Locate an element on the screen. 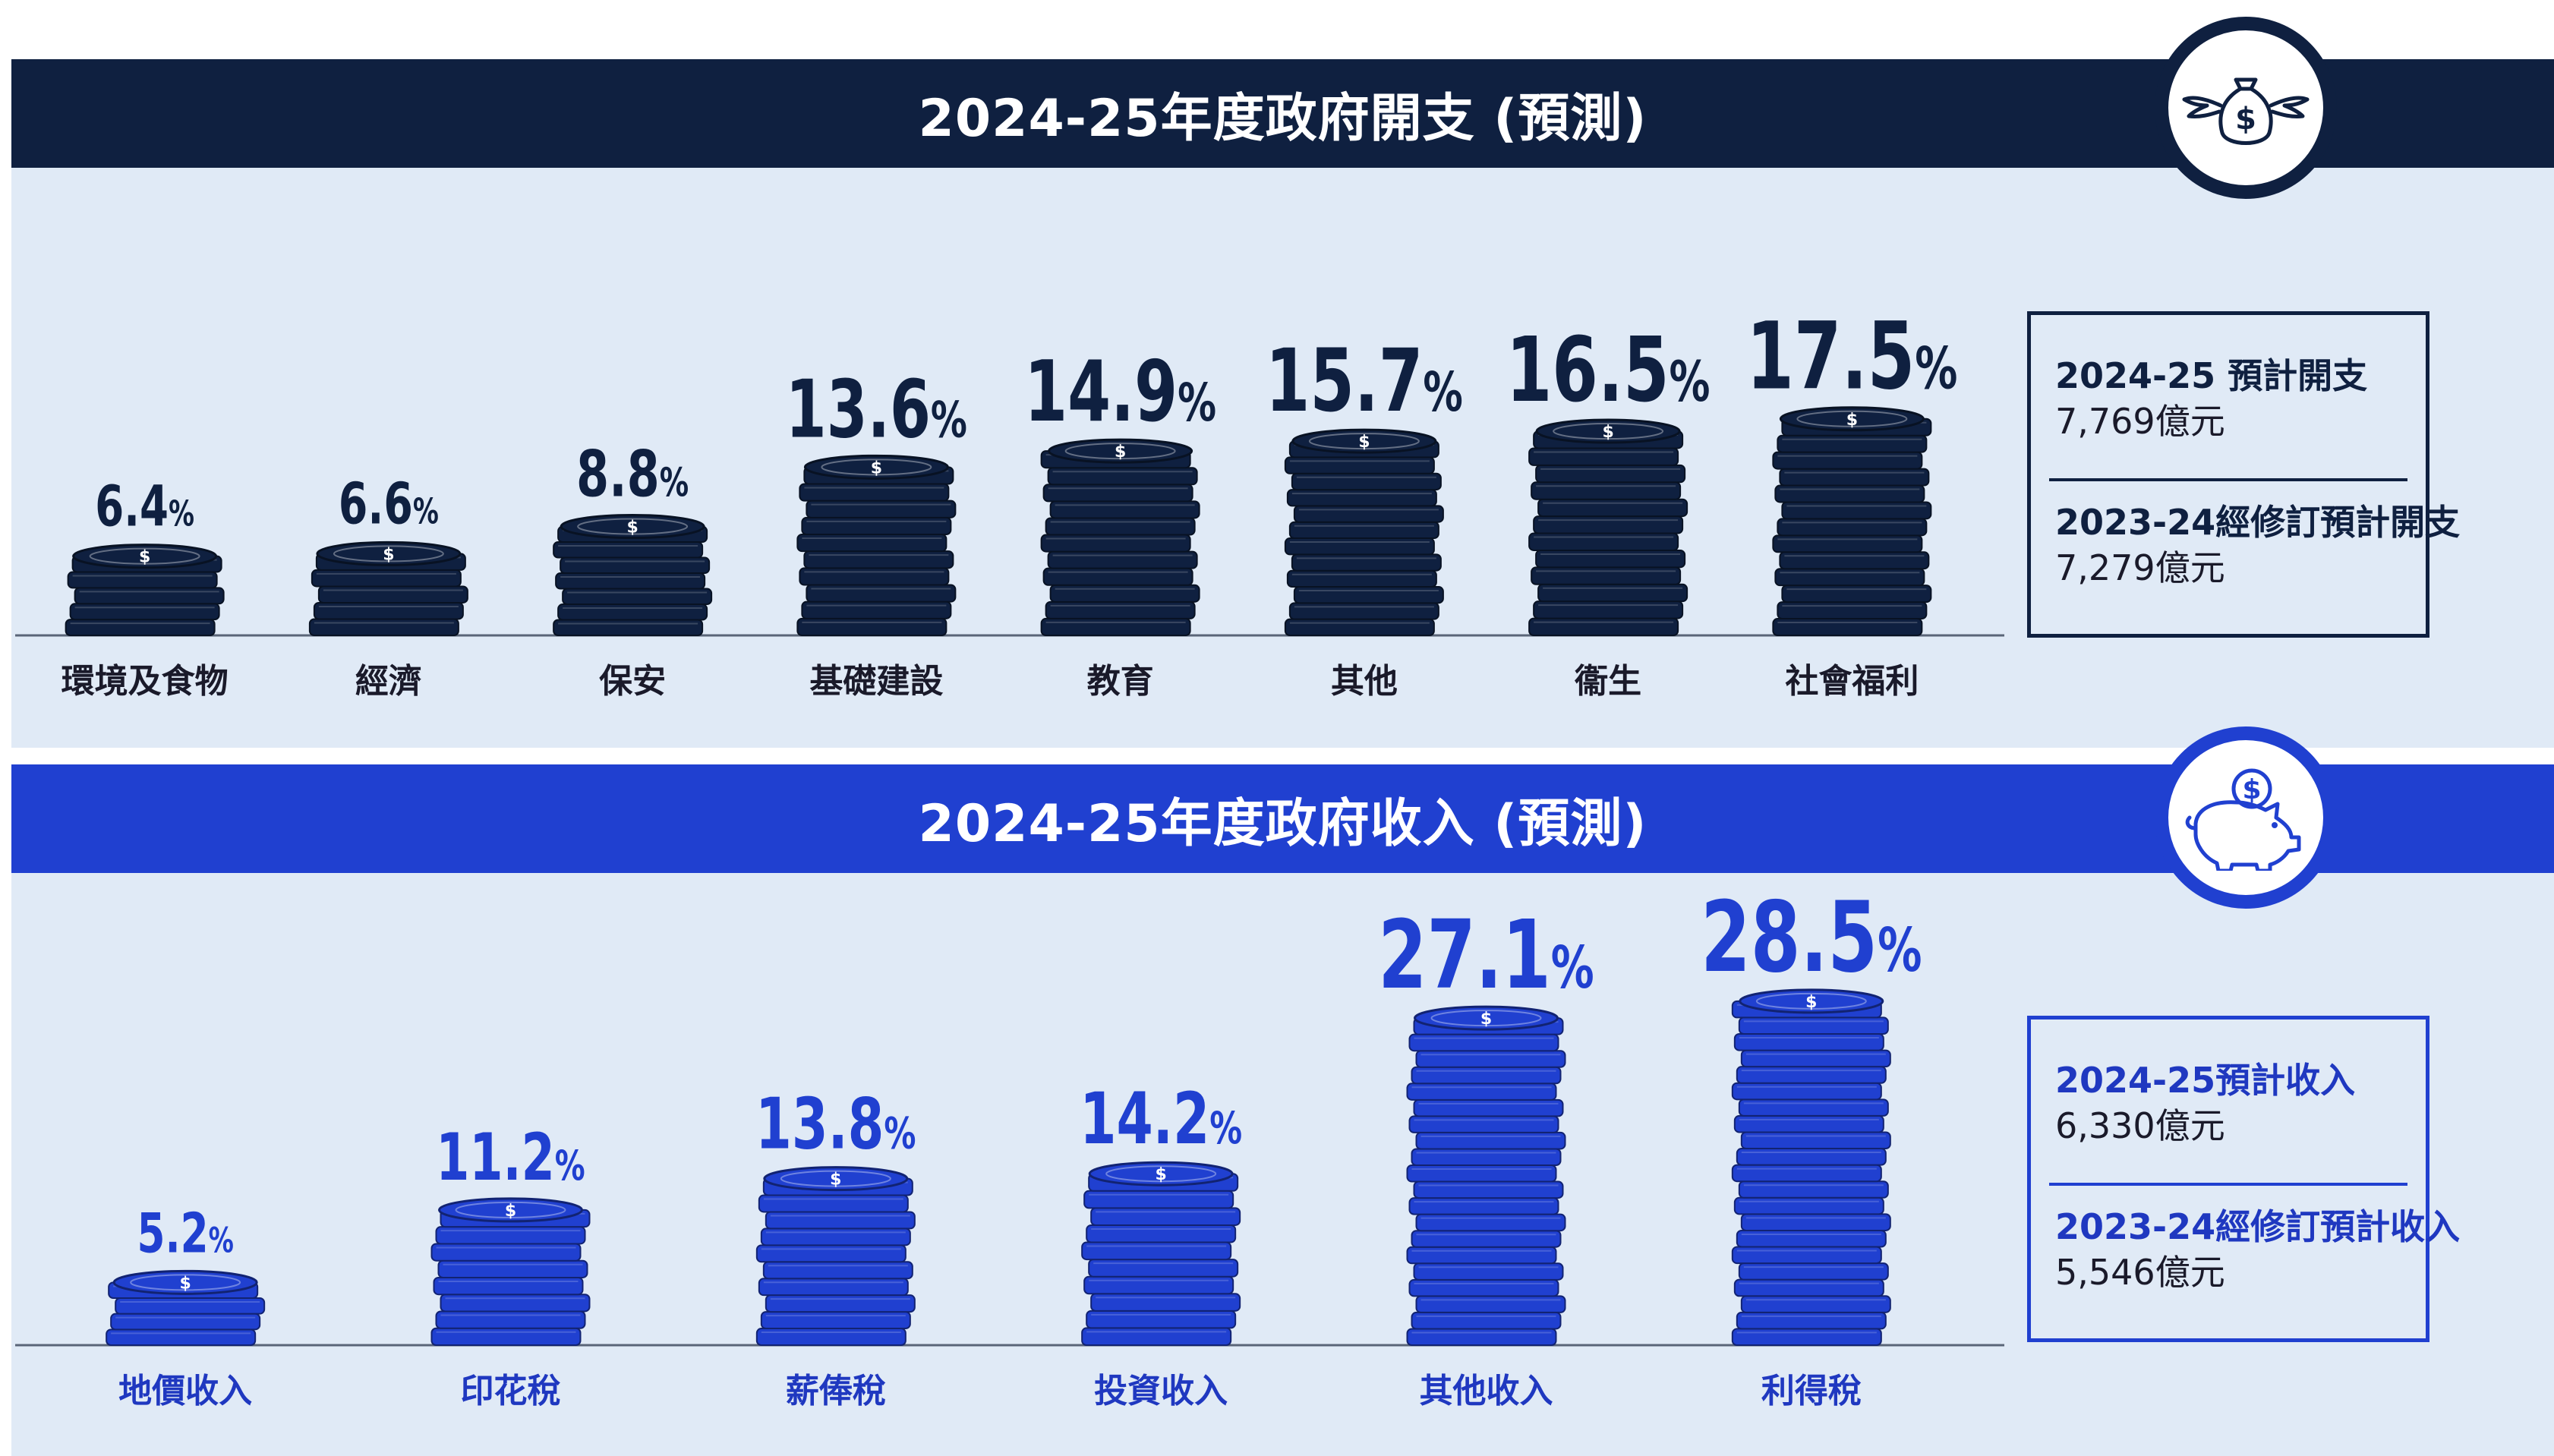  previous-expenditure-value: 7,279億元 is located at coordinates (2140, 567).